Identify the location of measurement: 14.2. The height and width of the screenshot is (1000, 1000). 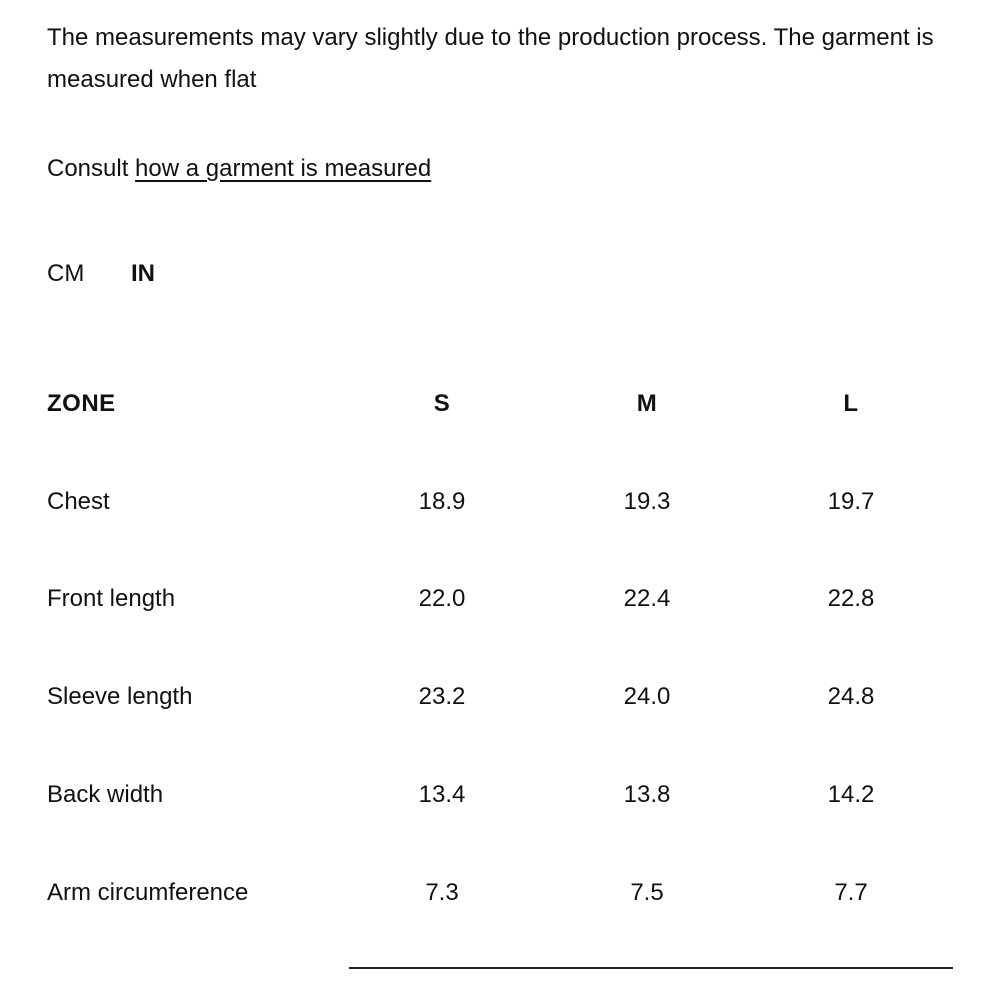
(851, 794).